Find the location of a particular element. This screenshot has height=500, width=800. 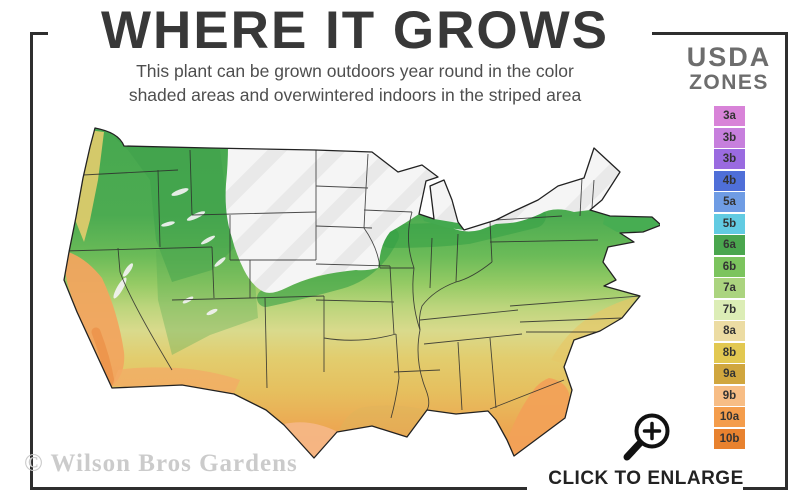

click-to-enlarge-label: CLICK TO ENLARGE is located at coordinates (646, 478).